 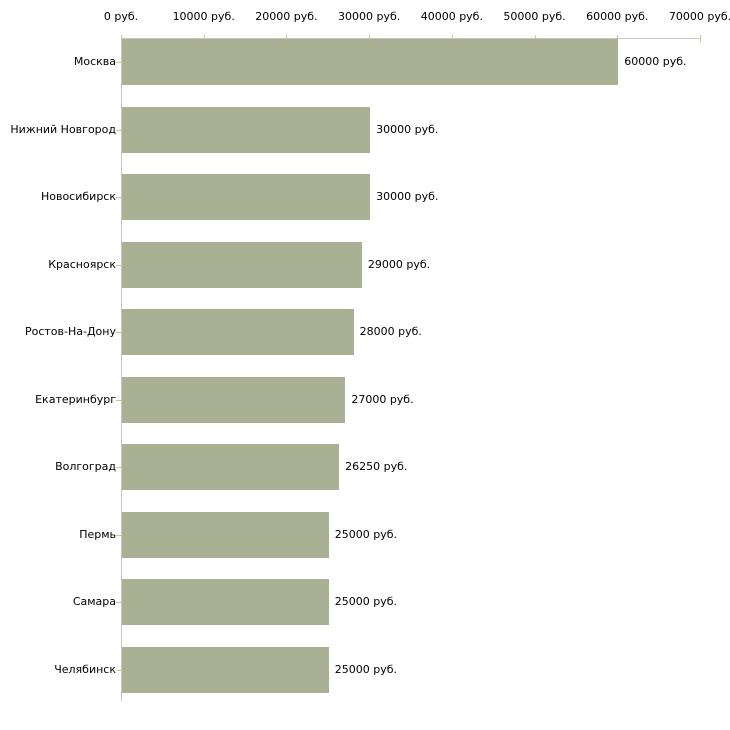 I want to click on category-label: Нижний Новгород, so click(x=63, y=129).